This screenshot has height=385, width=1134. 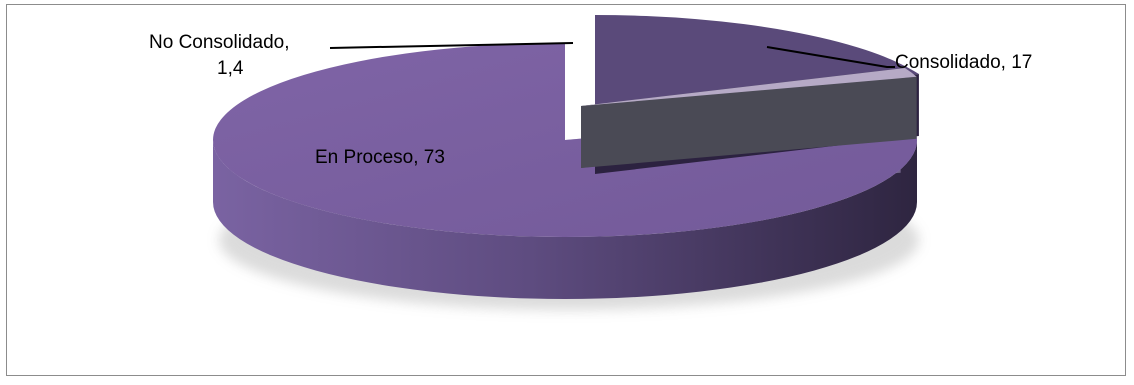 I want to click on leader-line-no-consolidado, so click(x=451, y=45).